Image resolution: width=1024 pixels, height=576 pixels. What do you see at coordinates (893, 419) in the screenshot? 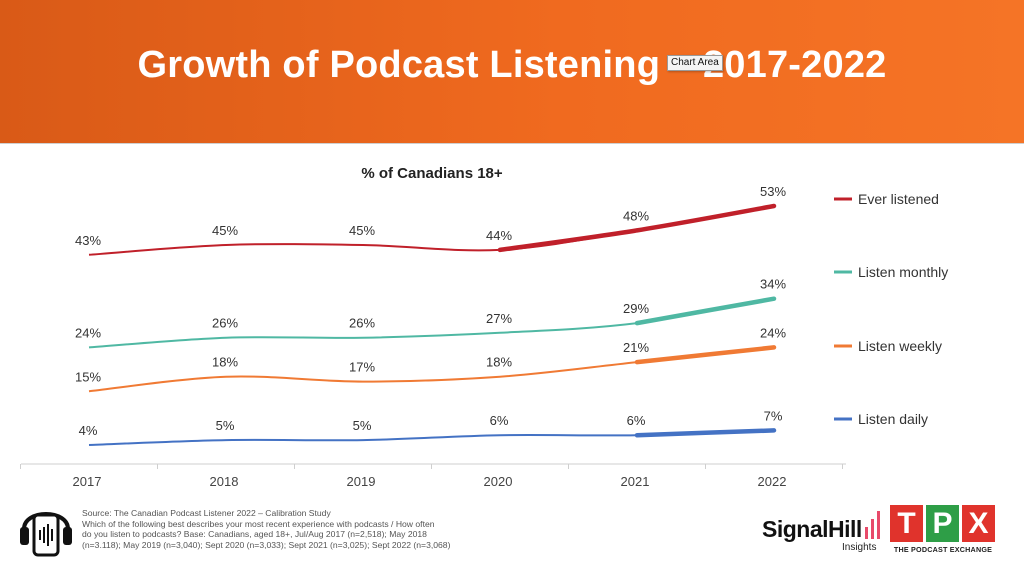
I see `legend-label: Listen daily` at bounding box center [893, 419].